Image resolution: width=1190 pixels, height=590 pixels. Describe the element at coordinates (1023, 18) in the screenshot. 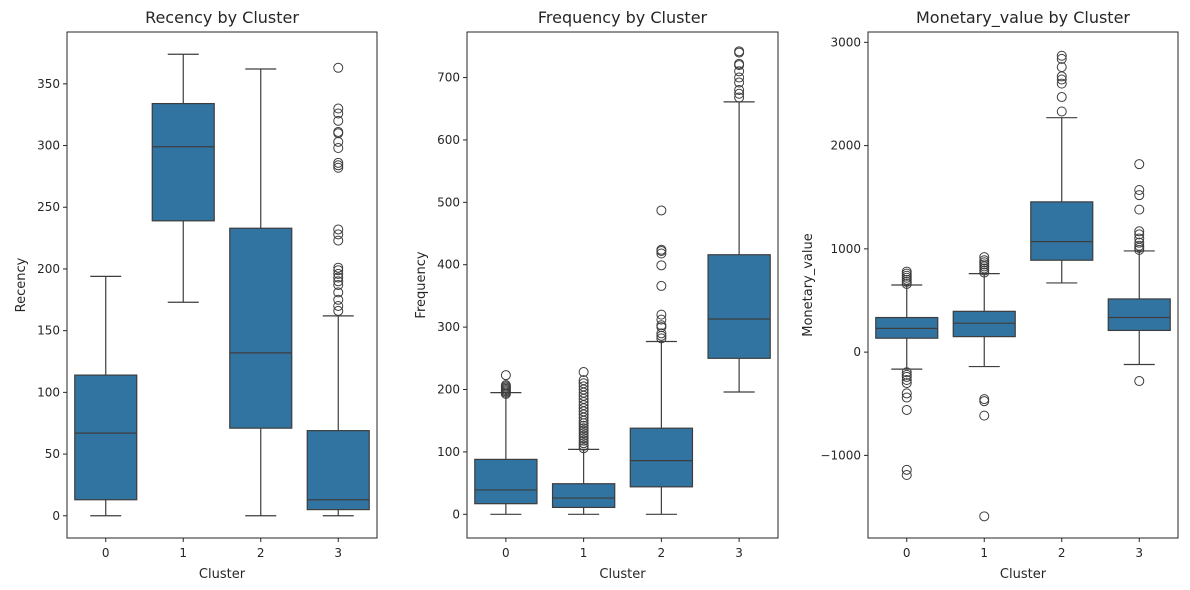

I see `chart-title: Monetary_value by Cluster` at that location.